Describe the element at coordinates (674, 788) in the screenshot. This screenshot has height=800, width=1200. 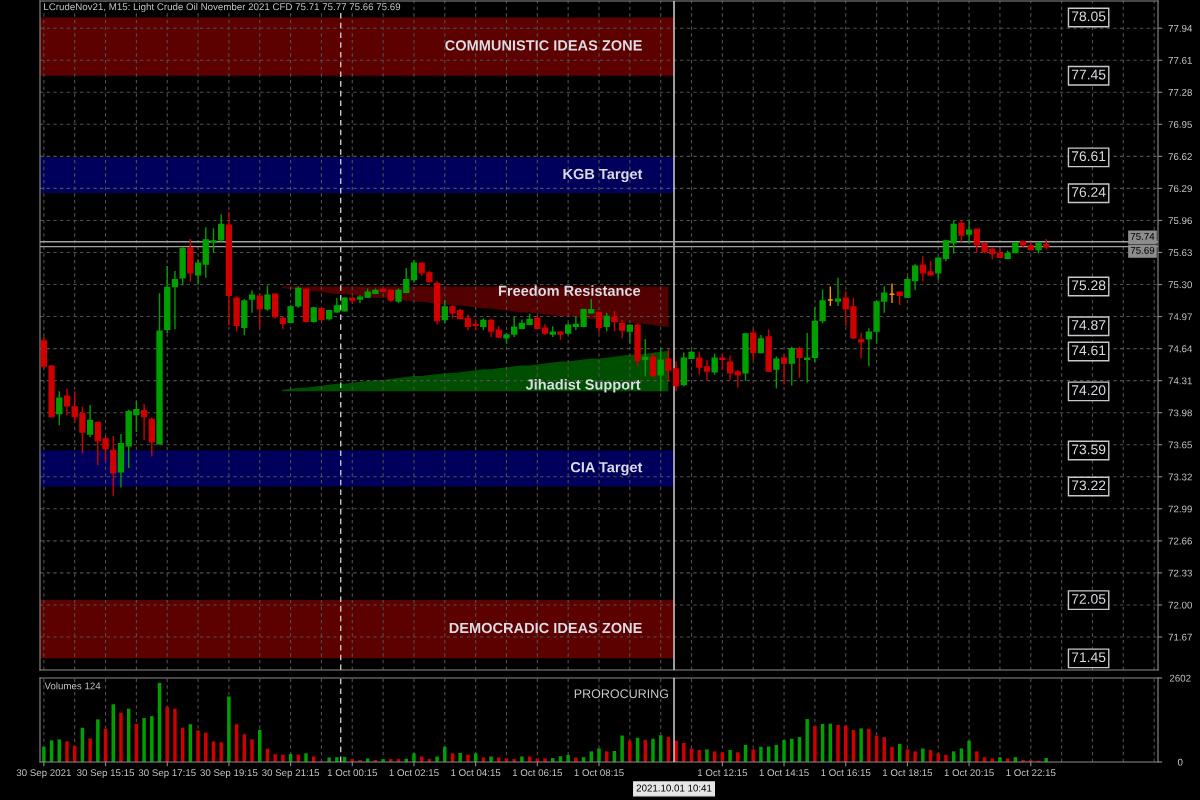
I see `text: 2021.10.01 10:41` at that location.